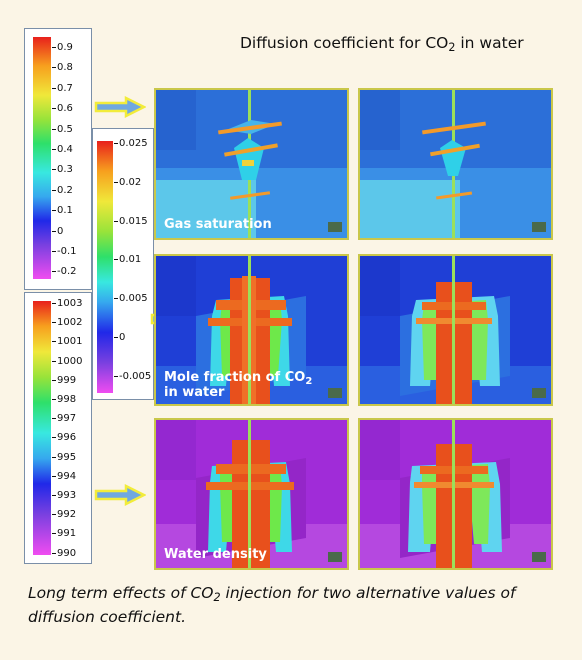 This screenshot has height=660, width=582. What do you see at coordinates (489, 43) in the screenshot?
I see `figure-title-suffix: in water` at bounding box center [489, 43].